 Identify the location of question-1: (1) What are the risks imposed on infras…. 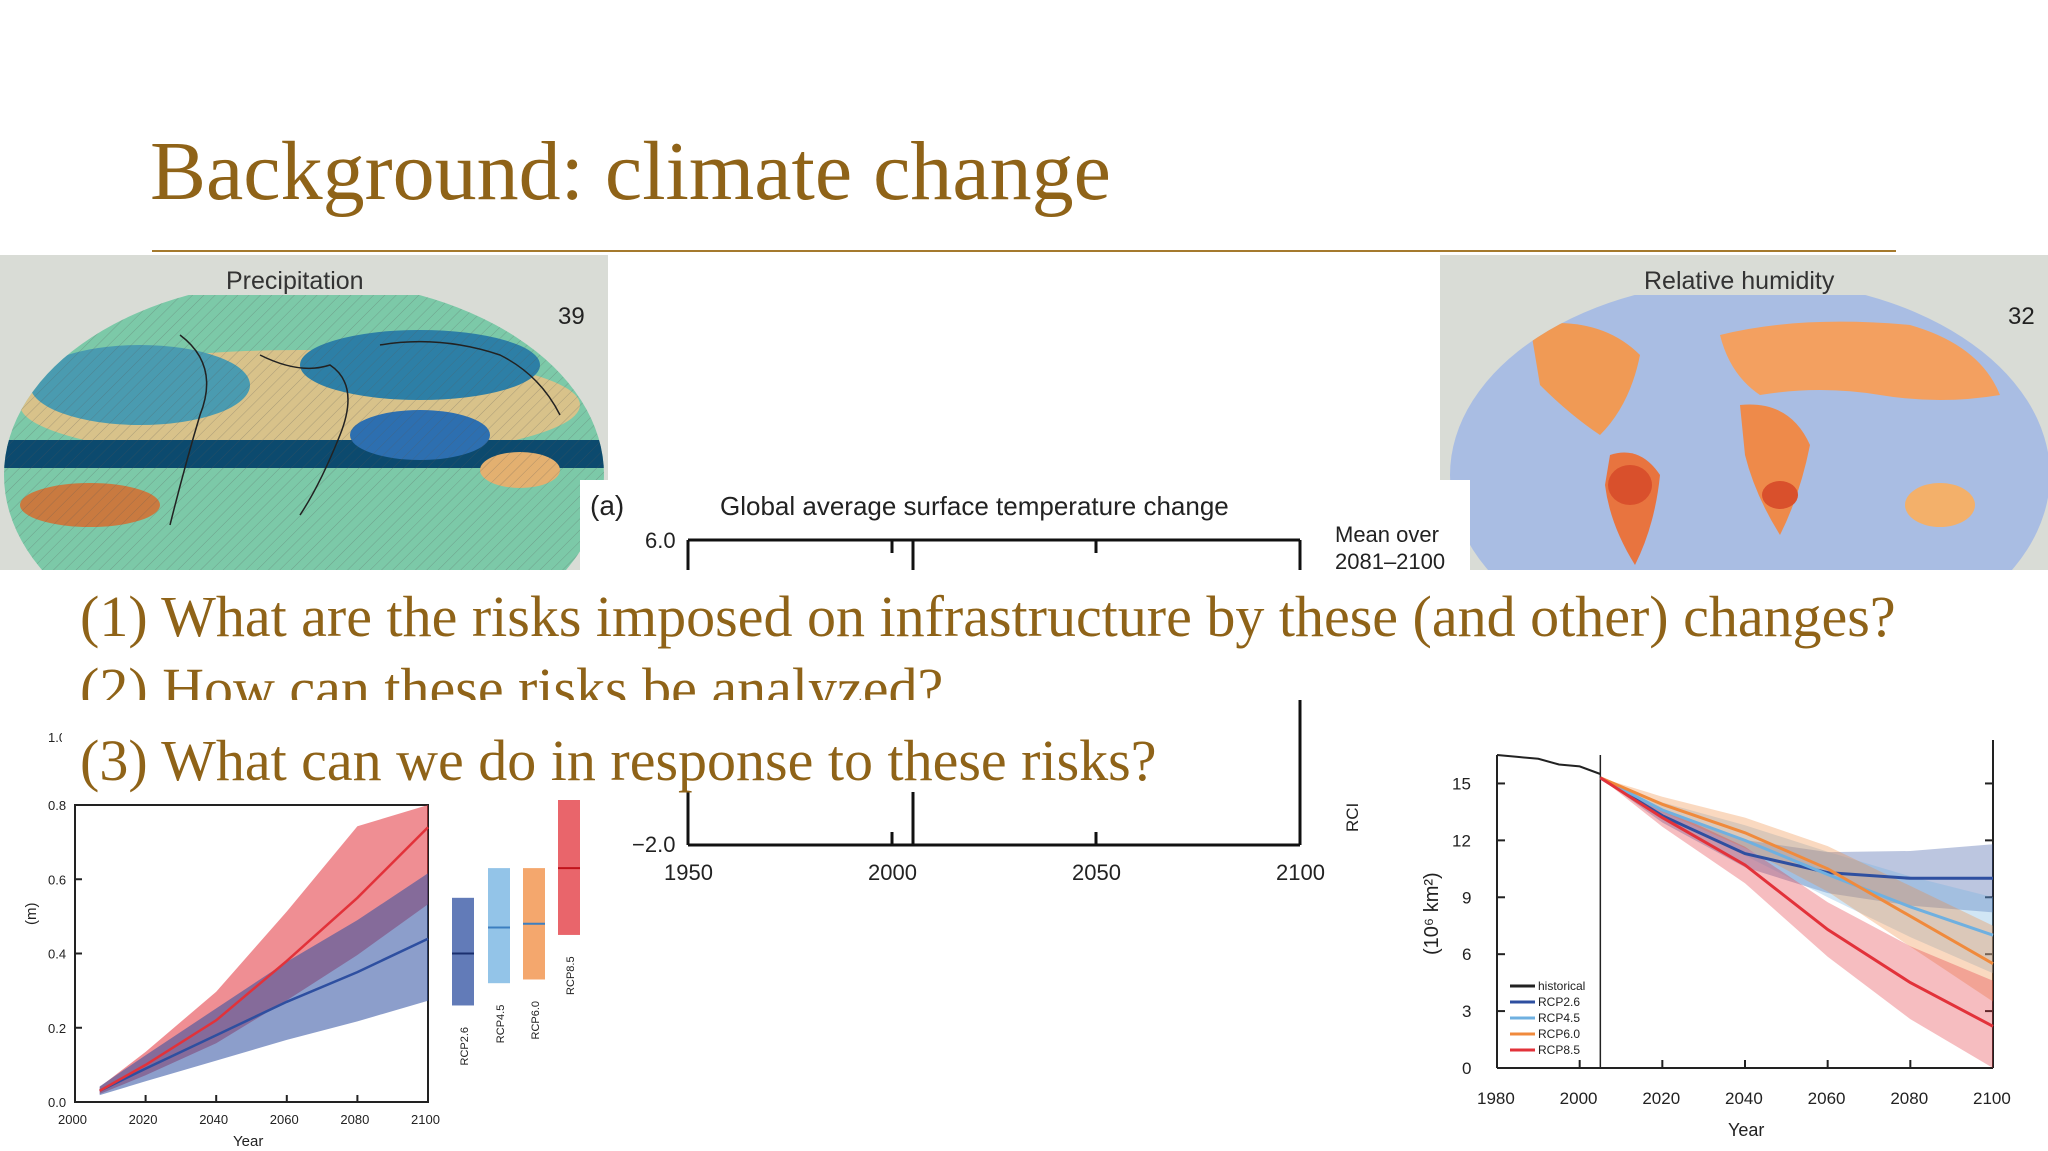
(988, 616).